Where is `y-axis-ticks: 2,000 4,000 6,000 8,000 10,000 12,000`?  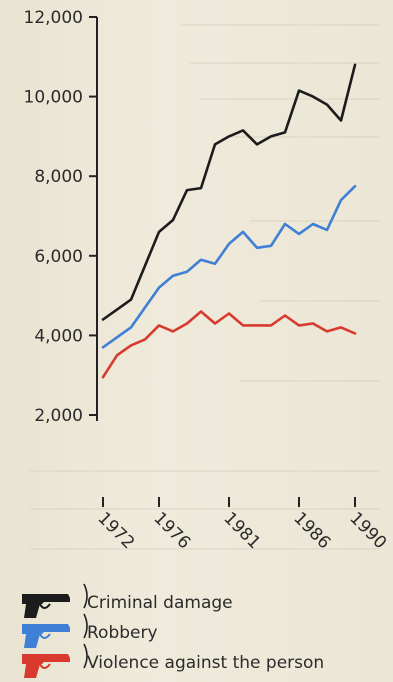 y-axis-ticks: 2,000 4,000 6,000 8,000 10,000 12,000 is located at coordinates (60, 217).